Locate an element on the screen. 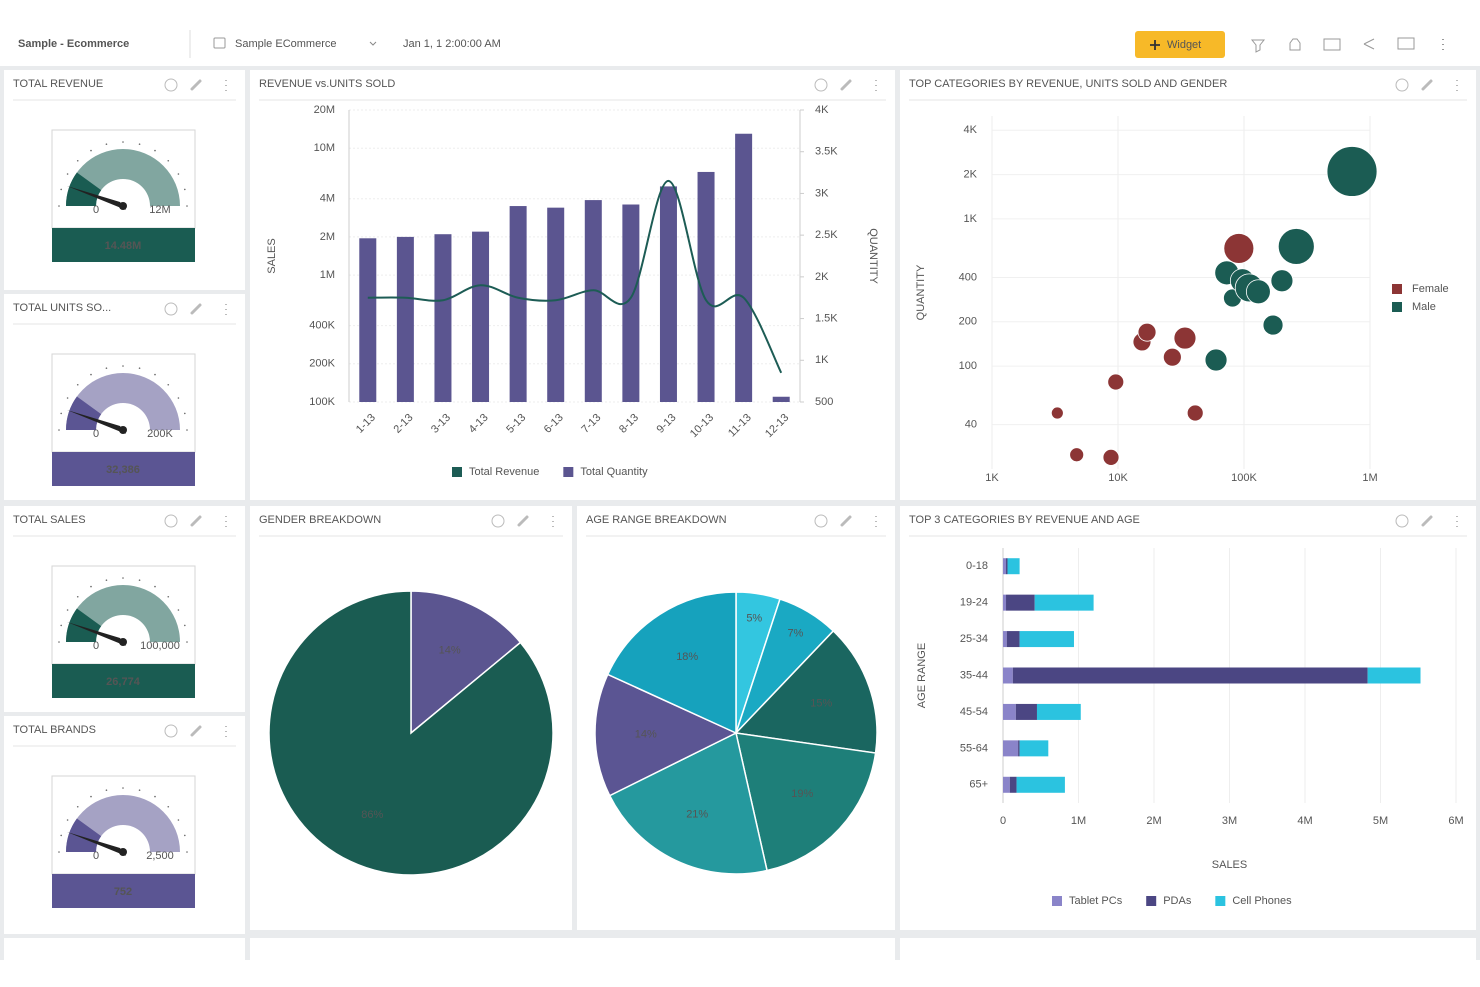  y-tick-label: 10M is located at coordinates (324, 148).